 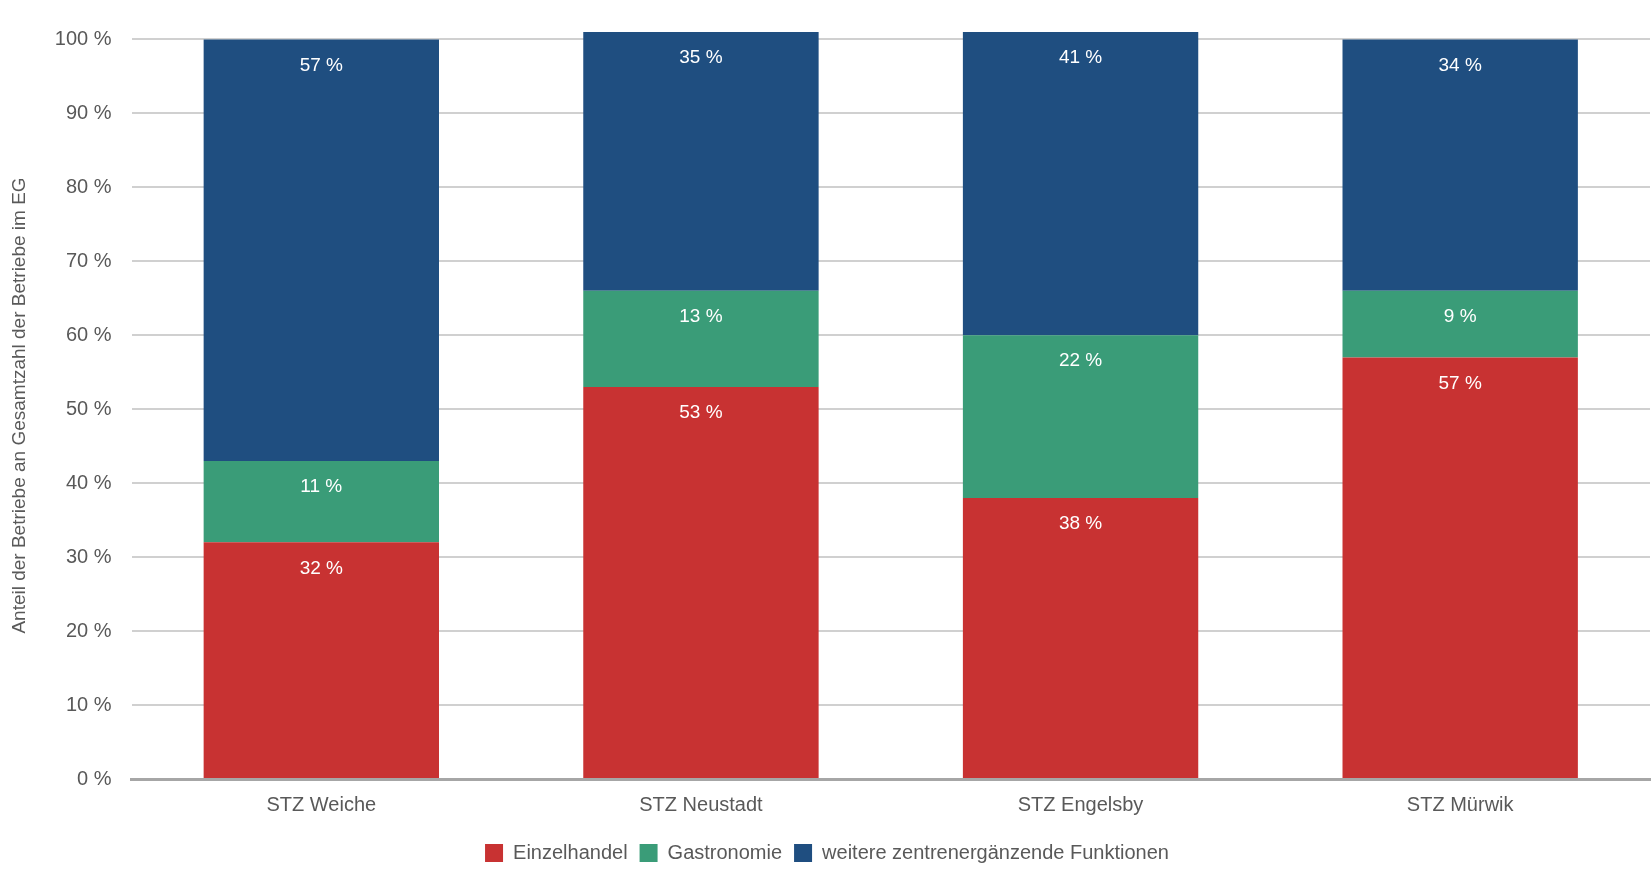 I want to click on data-label: 41 %, so click(x=1080, y=57).